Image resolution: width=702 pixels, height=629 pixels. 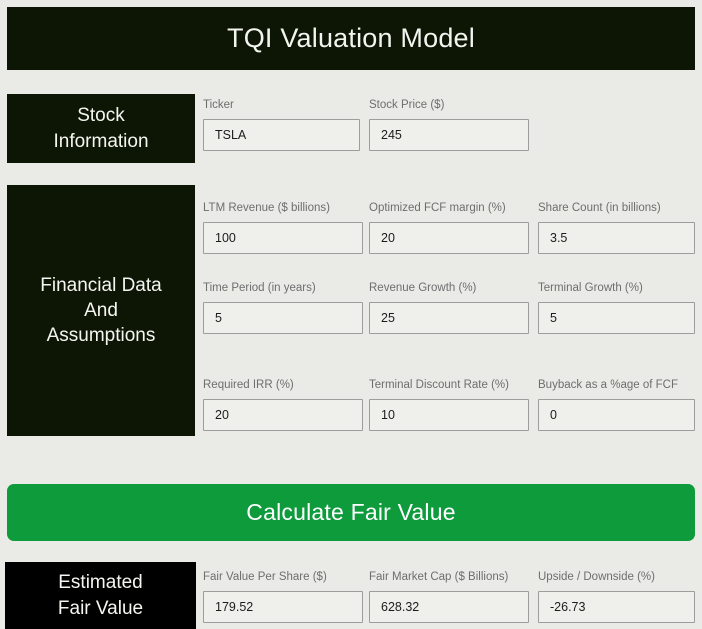 What do you see at coordinates (437, 208) in the screenshot?
I see `field-label-optimized-fcf-margin: Optimized FCF margin (%)` at bounding box center [437, 208].